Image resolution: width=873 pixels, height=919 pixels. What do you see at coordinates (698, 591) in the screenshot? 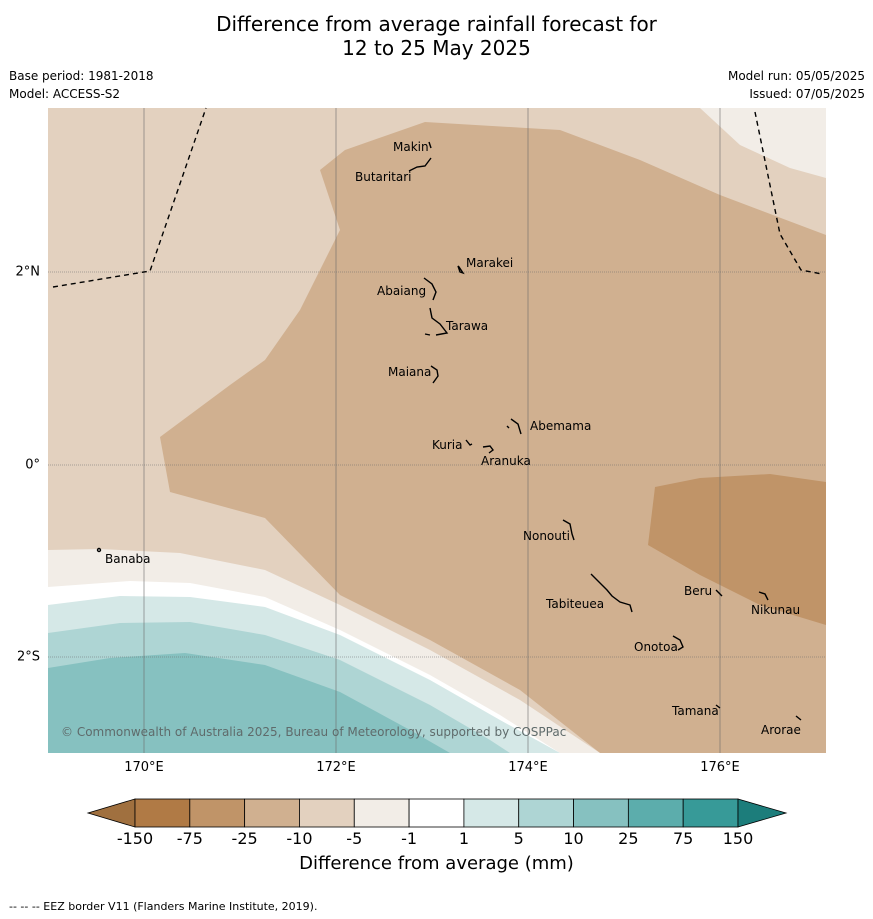
I see `place-label-beru: Beru` at bounding box center [698, 591].